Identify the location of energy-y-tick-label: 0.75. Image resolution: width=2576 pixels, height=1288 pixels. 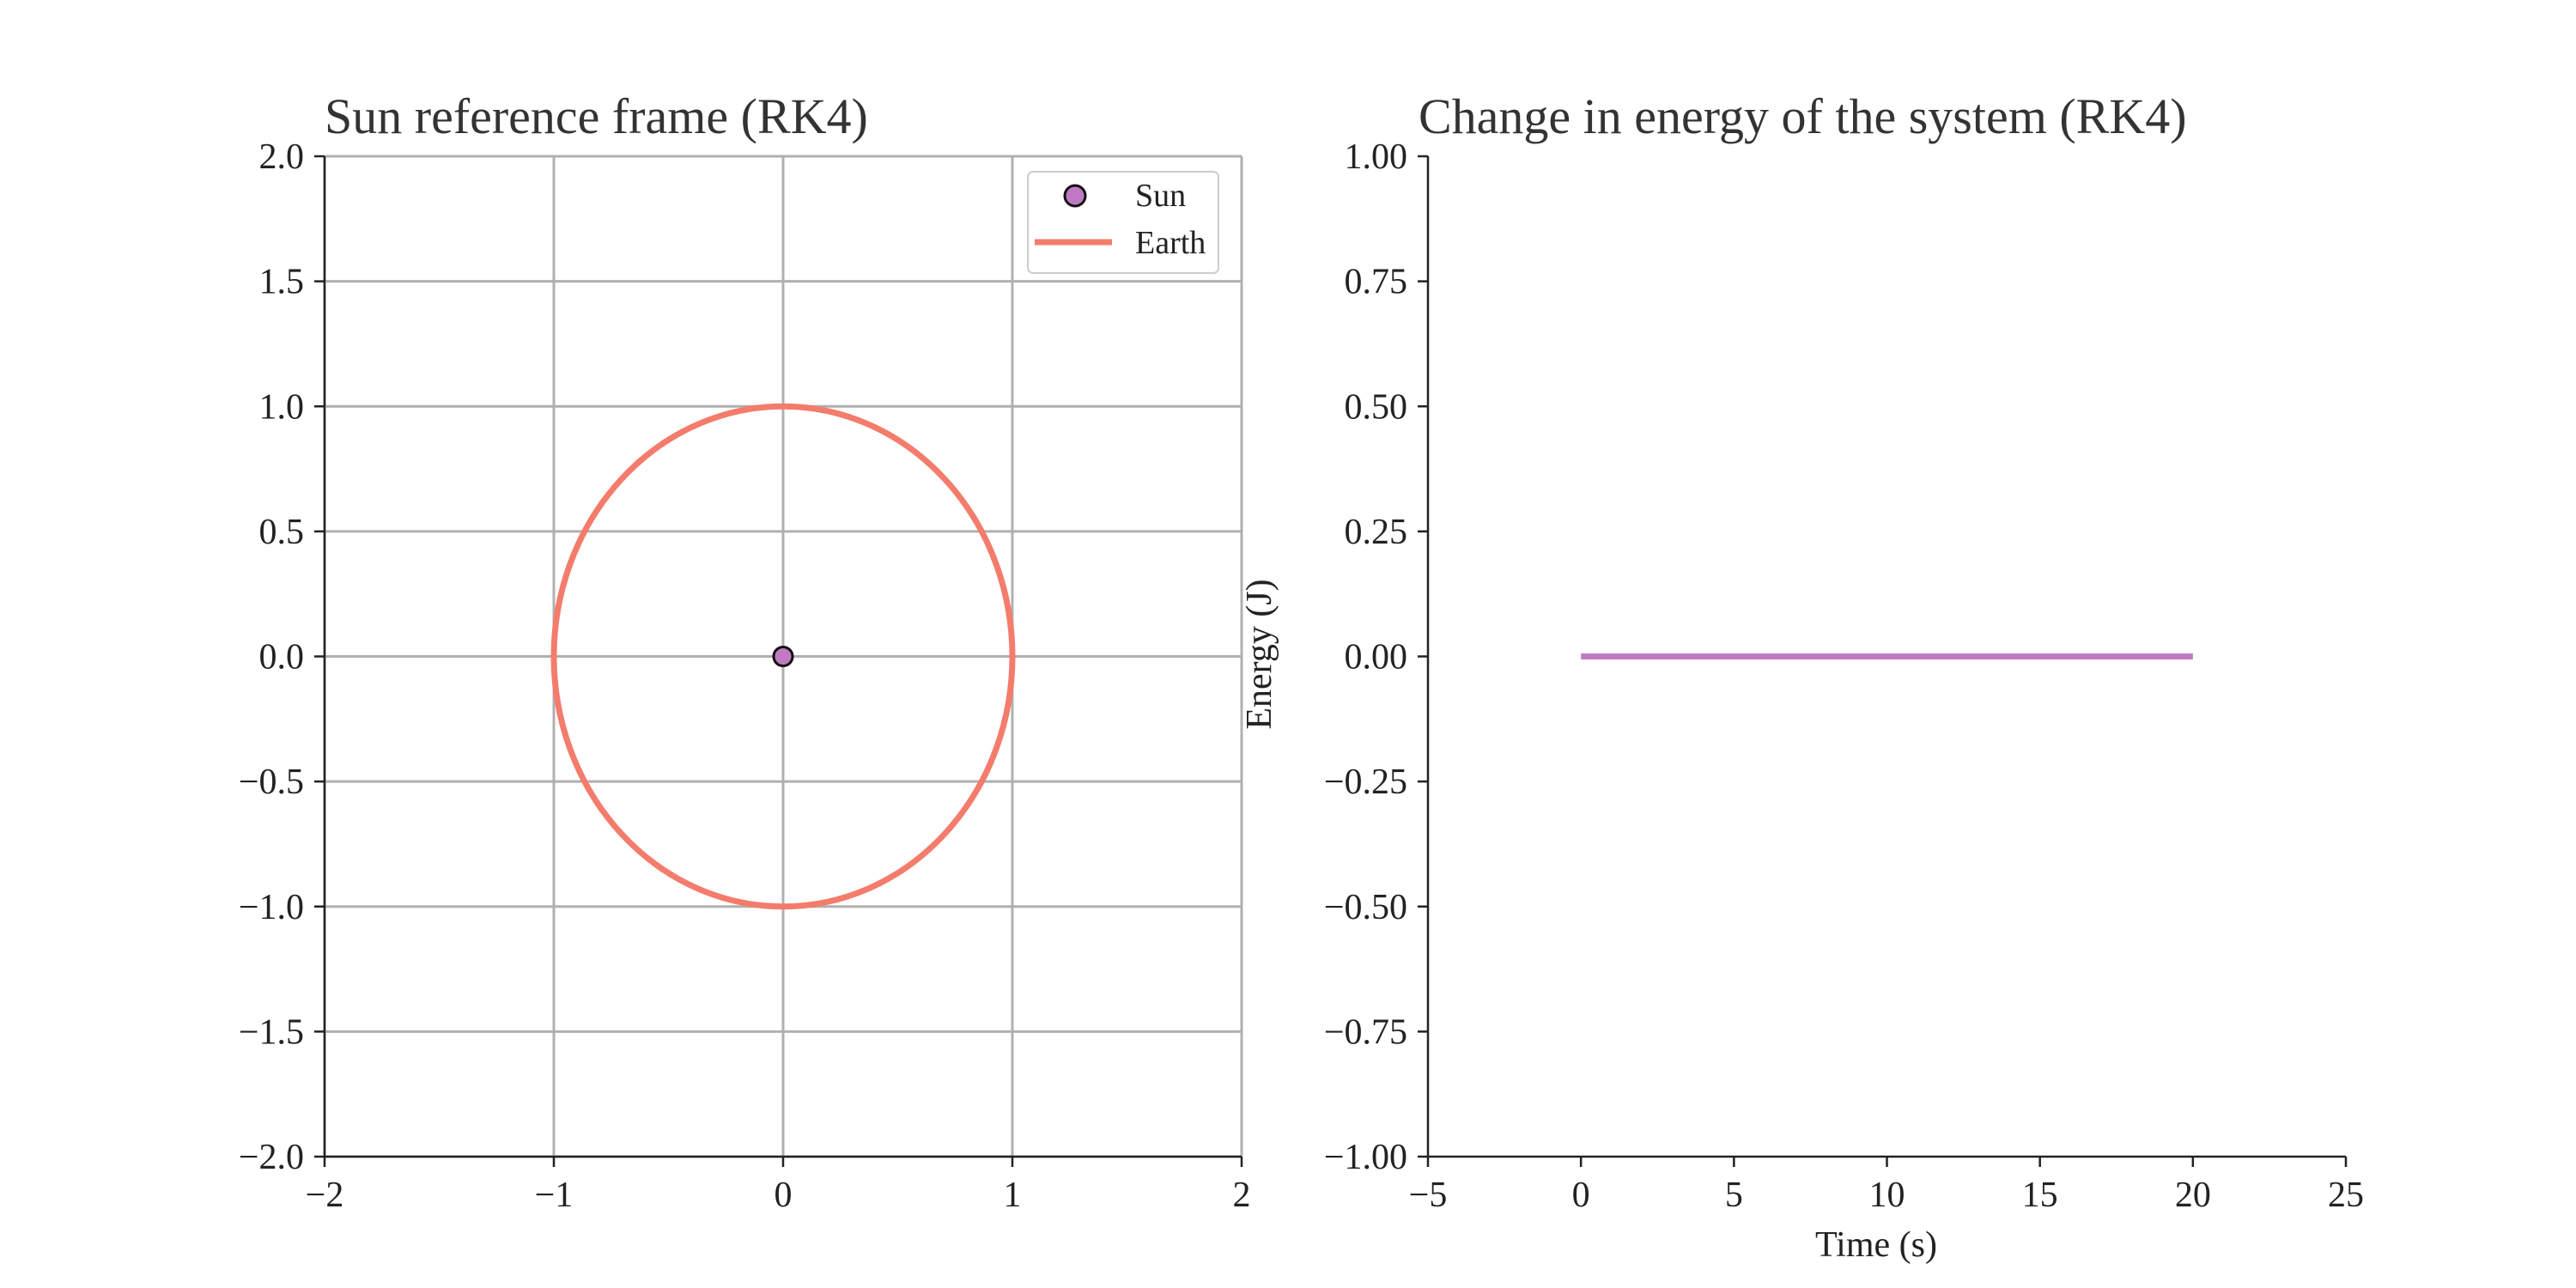
(1376, 282).